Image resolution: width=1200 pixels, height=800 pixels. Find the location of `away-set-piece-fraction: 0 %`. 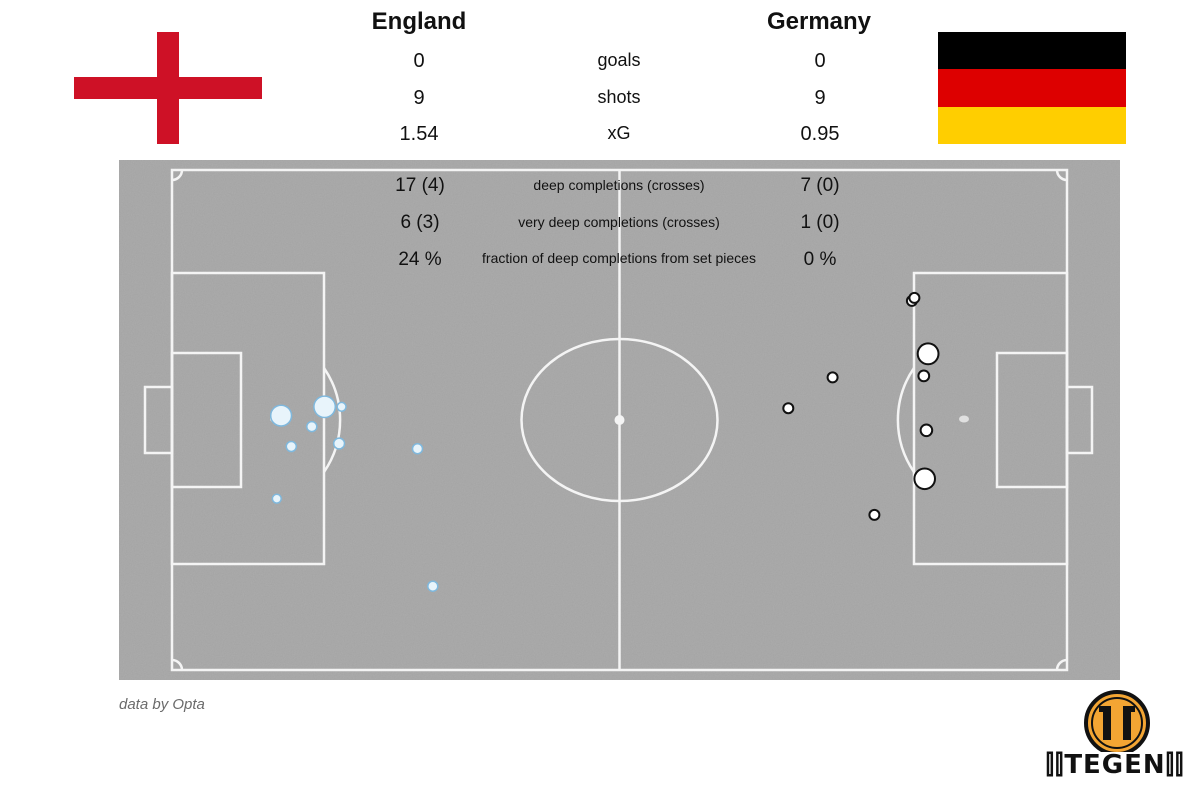

away-set-piece-fraction: 0 % is located at coordinates (820, 259).